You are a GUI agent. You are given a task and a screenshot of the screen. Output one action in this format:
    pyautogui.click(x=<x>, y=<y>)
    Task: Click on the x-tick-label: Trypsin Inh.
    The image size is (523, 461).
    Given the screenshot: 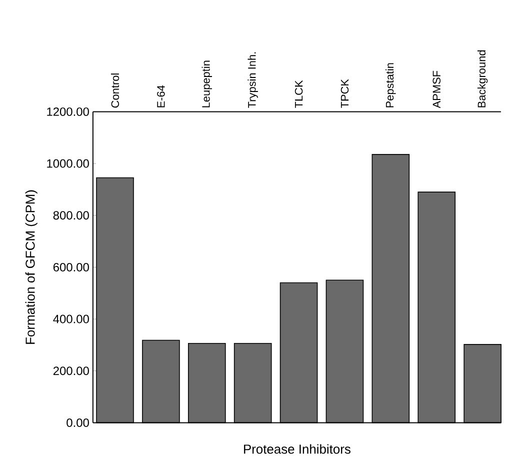 What is the action you would take?
    pyautogui.click(x=253, y=80)
    